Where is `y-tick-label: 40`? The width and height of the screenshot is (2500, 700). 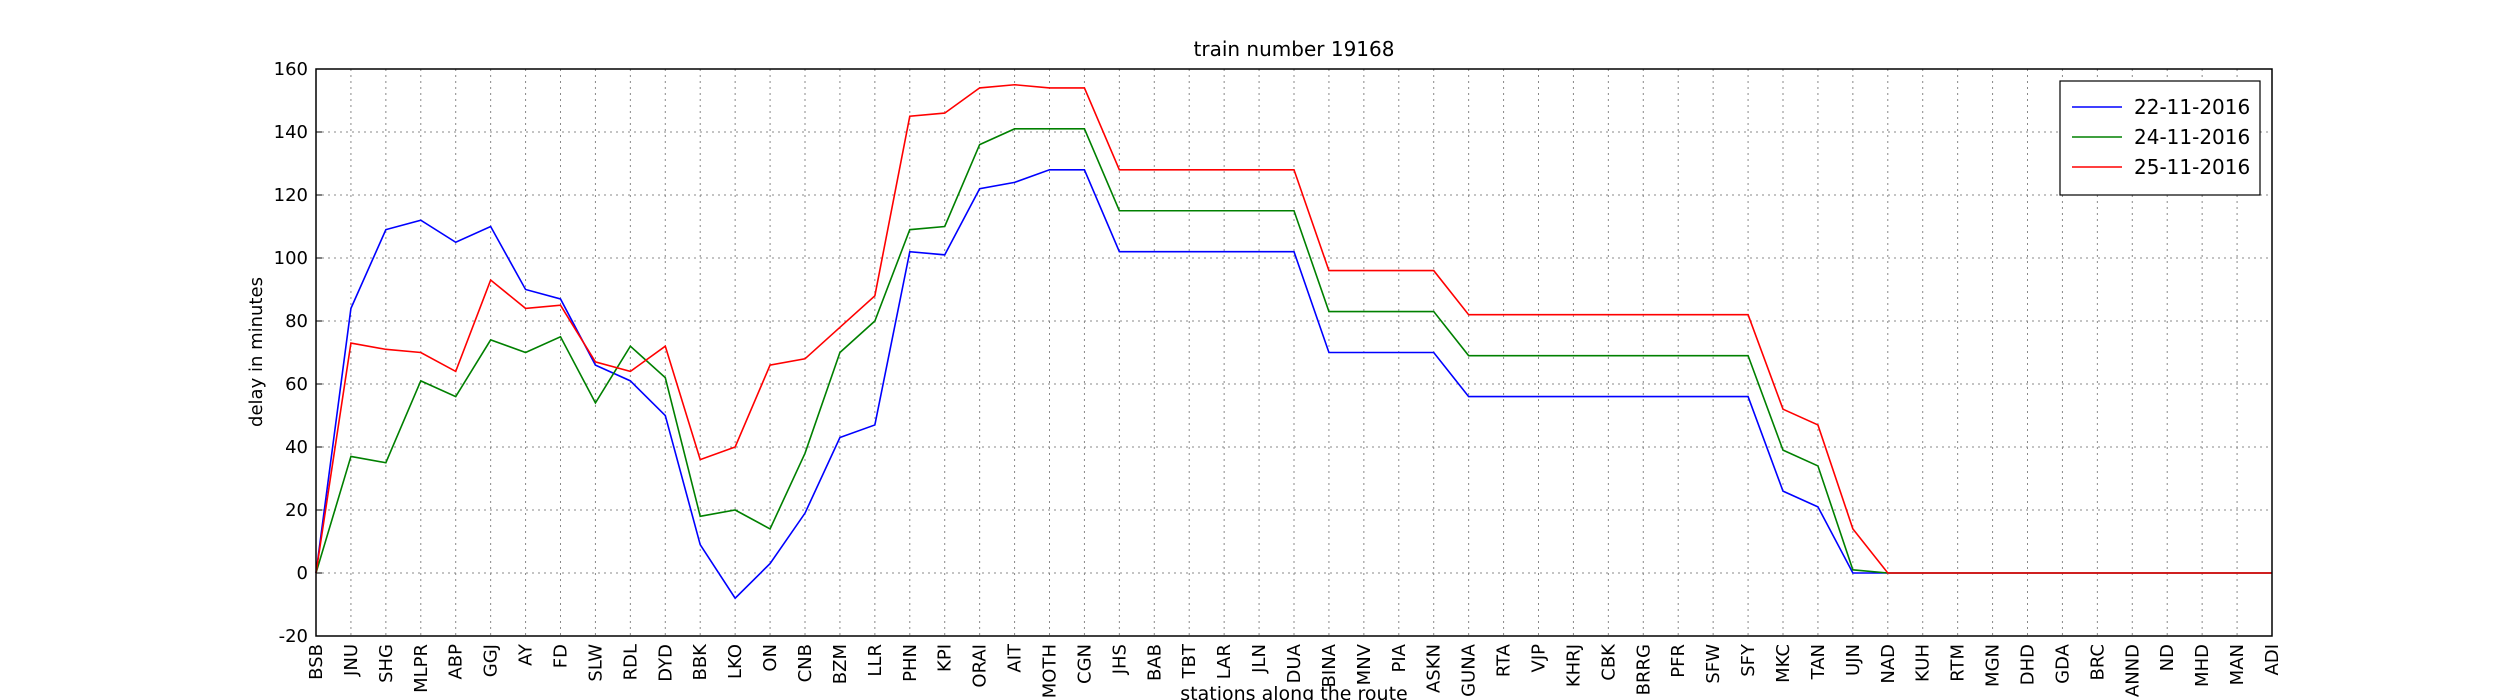
y-tick-label: 40 is located at coordinates (296, 447).